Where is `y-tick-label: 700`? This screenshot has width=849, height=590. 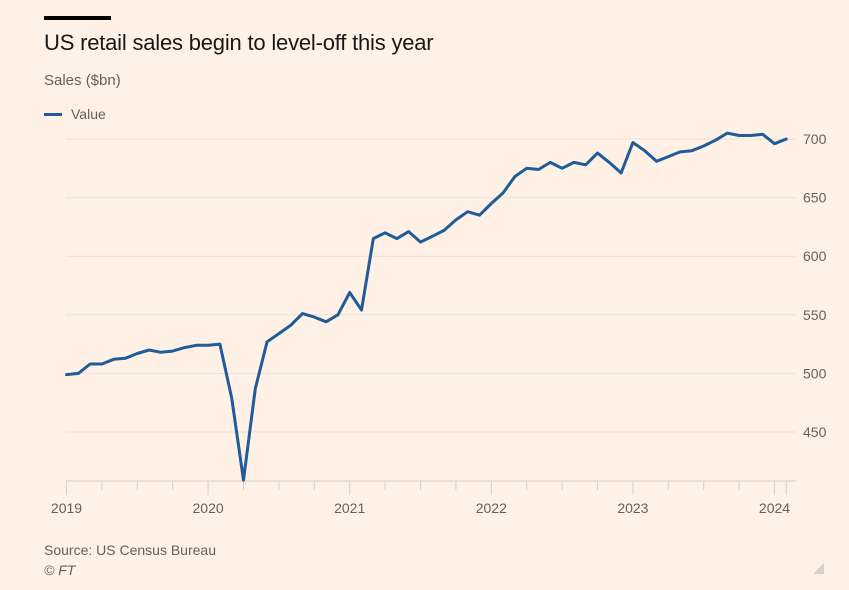
y-tick-label: 700 is located at coordinates (815, 139).